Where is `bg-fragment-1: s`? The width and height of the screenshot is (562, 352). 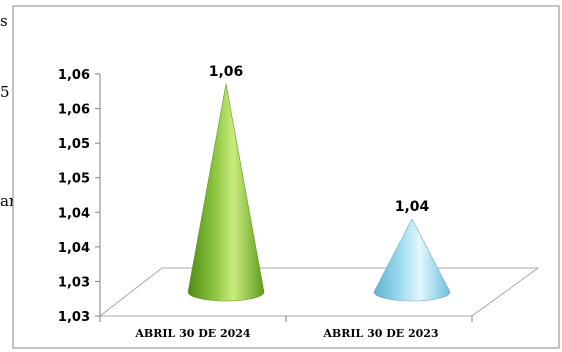
bg-fragment-1: s is located at coordinates (4, 21).